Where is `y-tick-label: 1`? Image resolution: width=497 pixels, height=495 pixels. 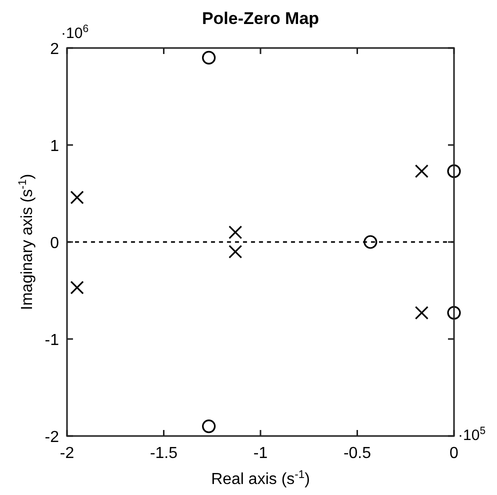 y-tick-label: 1 is located at coordinates (55, 146).